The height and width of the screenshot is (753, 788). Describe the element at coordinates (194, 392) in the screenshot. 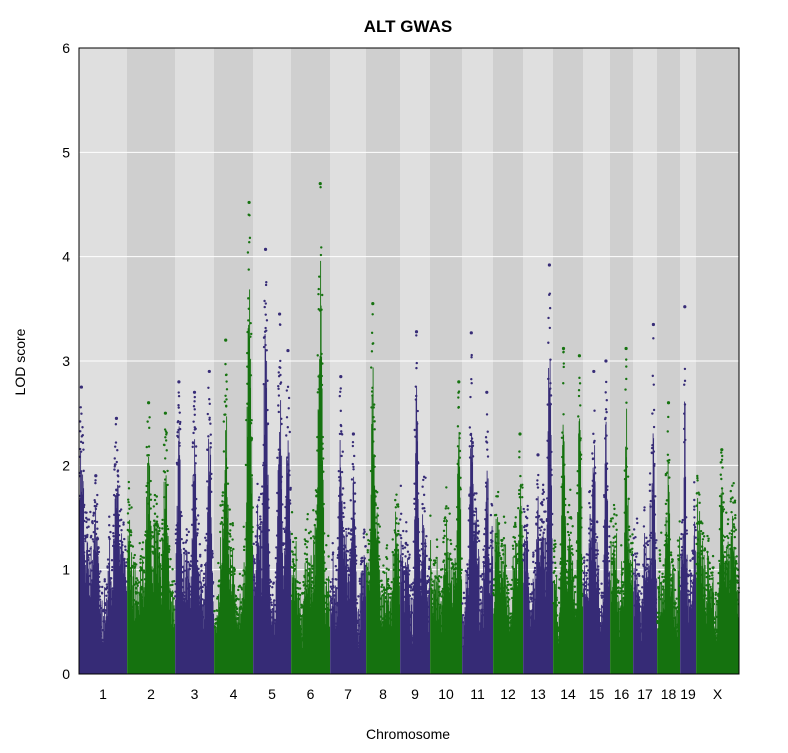

I see `peak-point` at that location.